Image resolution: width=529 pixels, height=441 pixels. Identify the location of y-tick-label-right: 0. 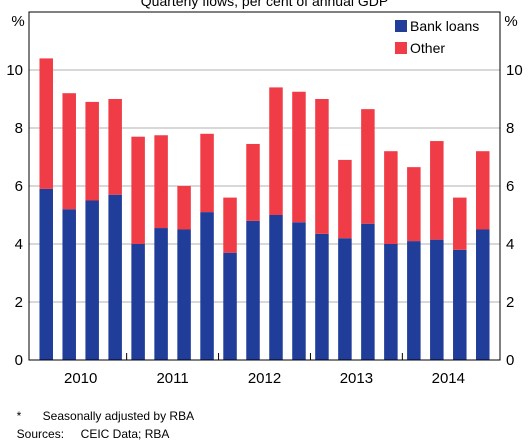
(510, 360).